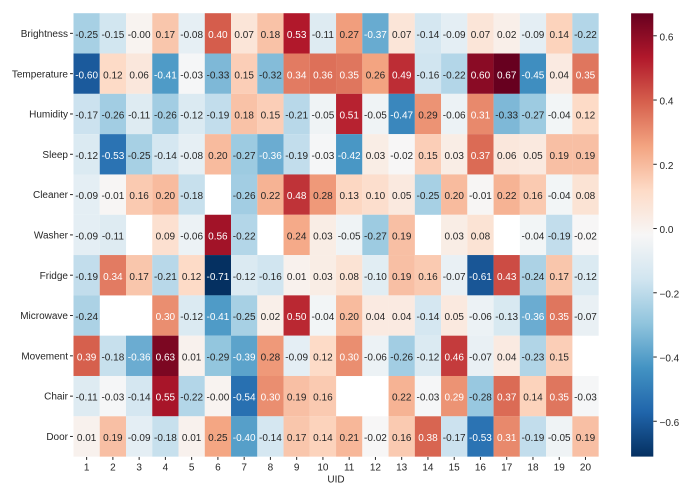 The image size is (700, 485). I want to click on svg-text: Movement, so click(44, 356).